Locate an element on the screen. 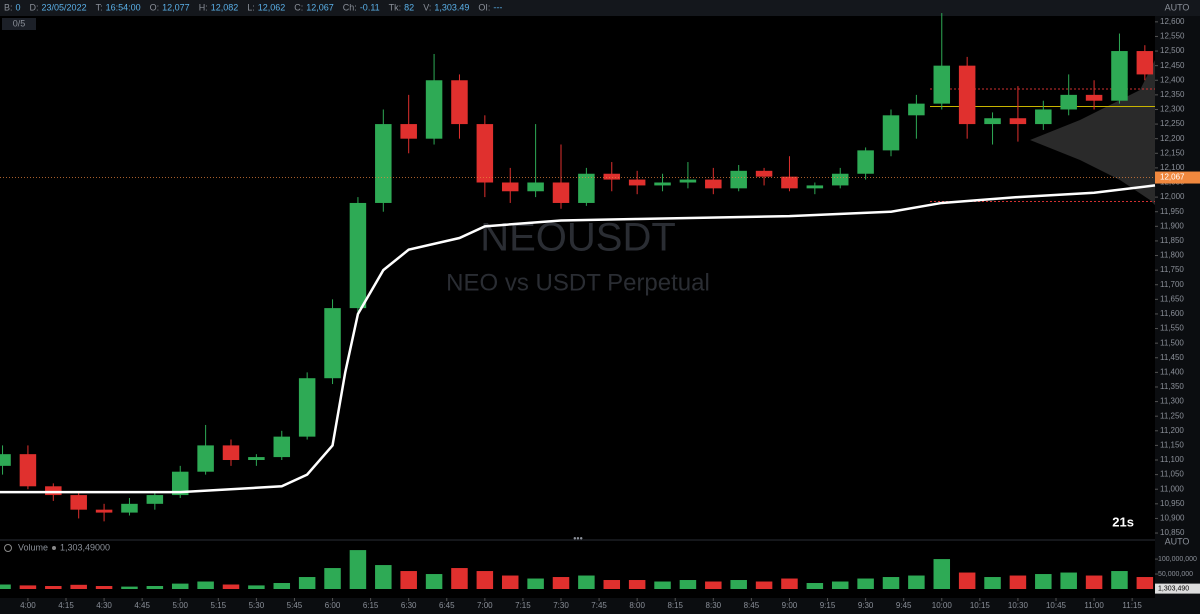 This screenshot has height=614, width=1200. volume-scale-mode: AUTO is located at coordinates (1177, 541).